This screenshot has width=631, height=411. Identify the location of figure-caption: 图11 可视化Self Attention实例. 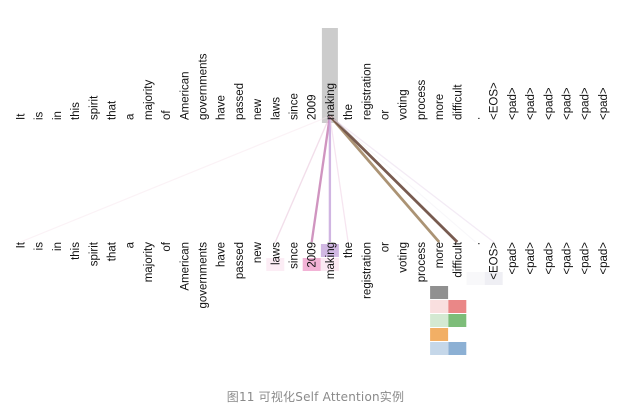
(315, 397).